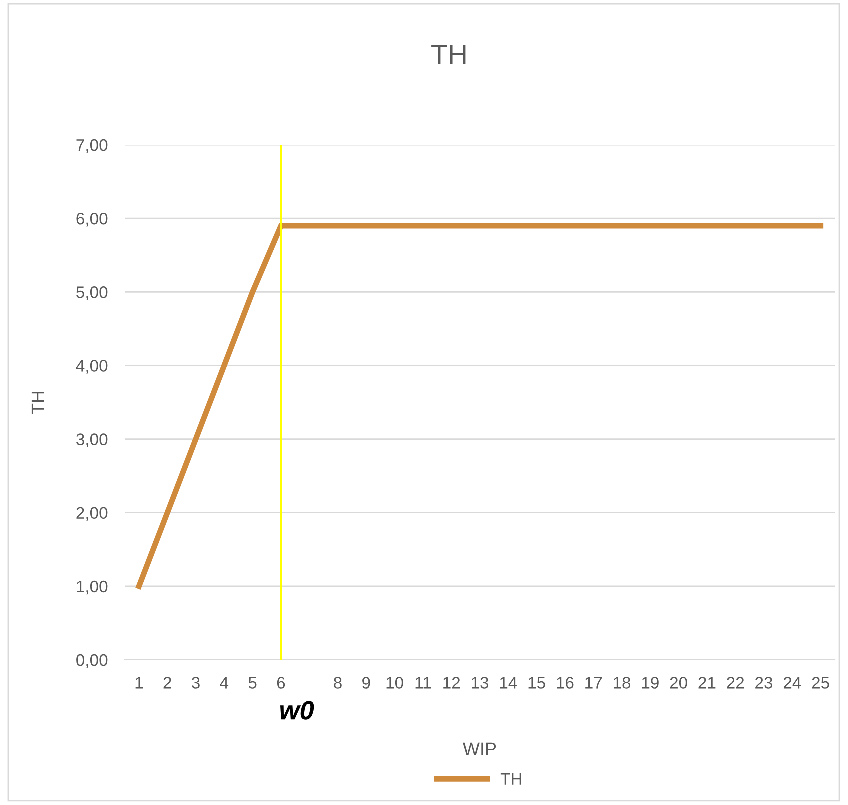 This screenshot has height=805, width=848. What do you see at coordinates (511, 779) in the screenshot?
I see `legend-label: TH` at bounding box center [511, 779].